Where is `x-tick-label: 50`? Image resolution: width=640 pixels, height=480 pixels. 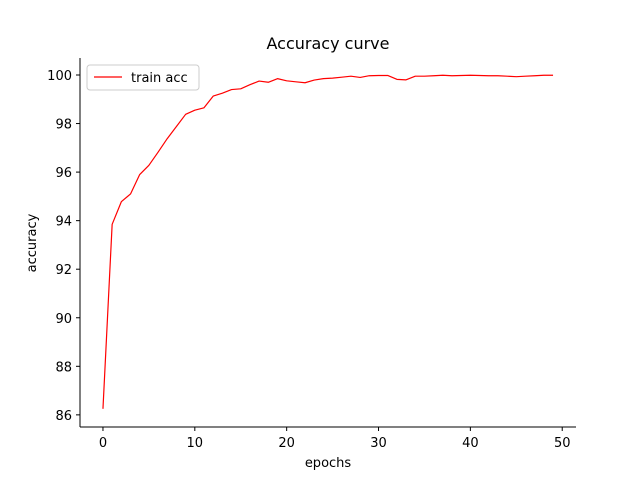
x-tick-label: 50 is located at coordinates (562, 443).